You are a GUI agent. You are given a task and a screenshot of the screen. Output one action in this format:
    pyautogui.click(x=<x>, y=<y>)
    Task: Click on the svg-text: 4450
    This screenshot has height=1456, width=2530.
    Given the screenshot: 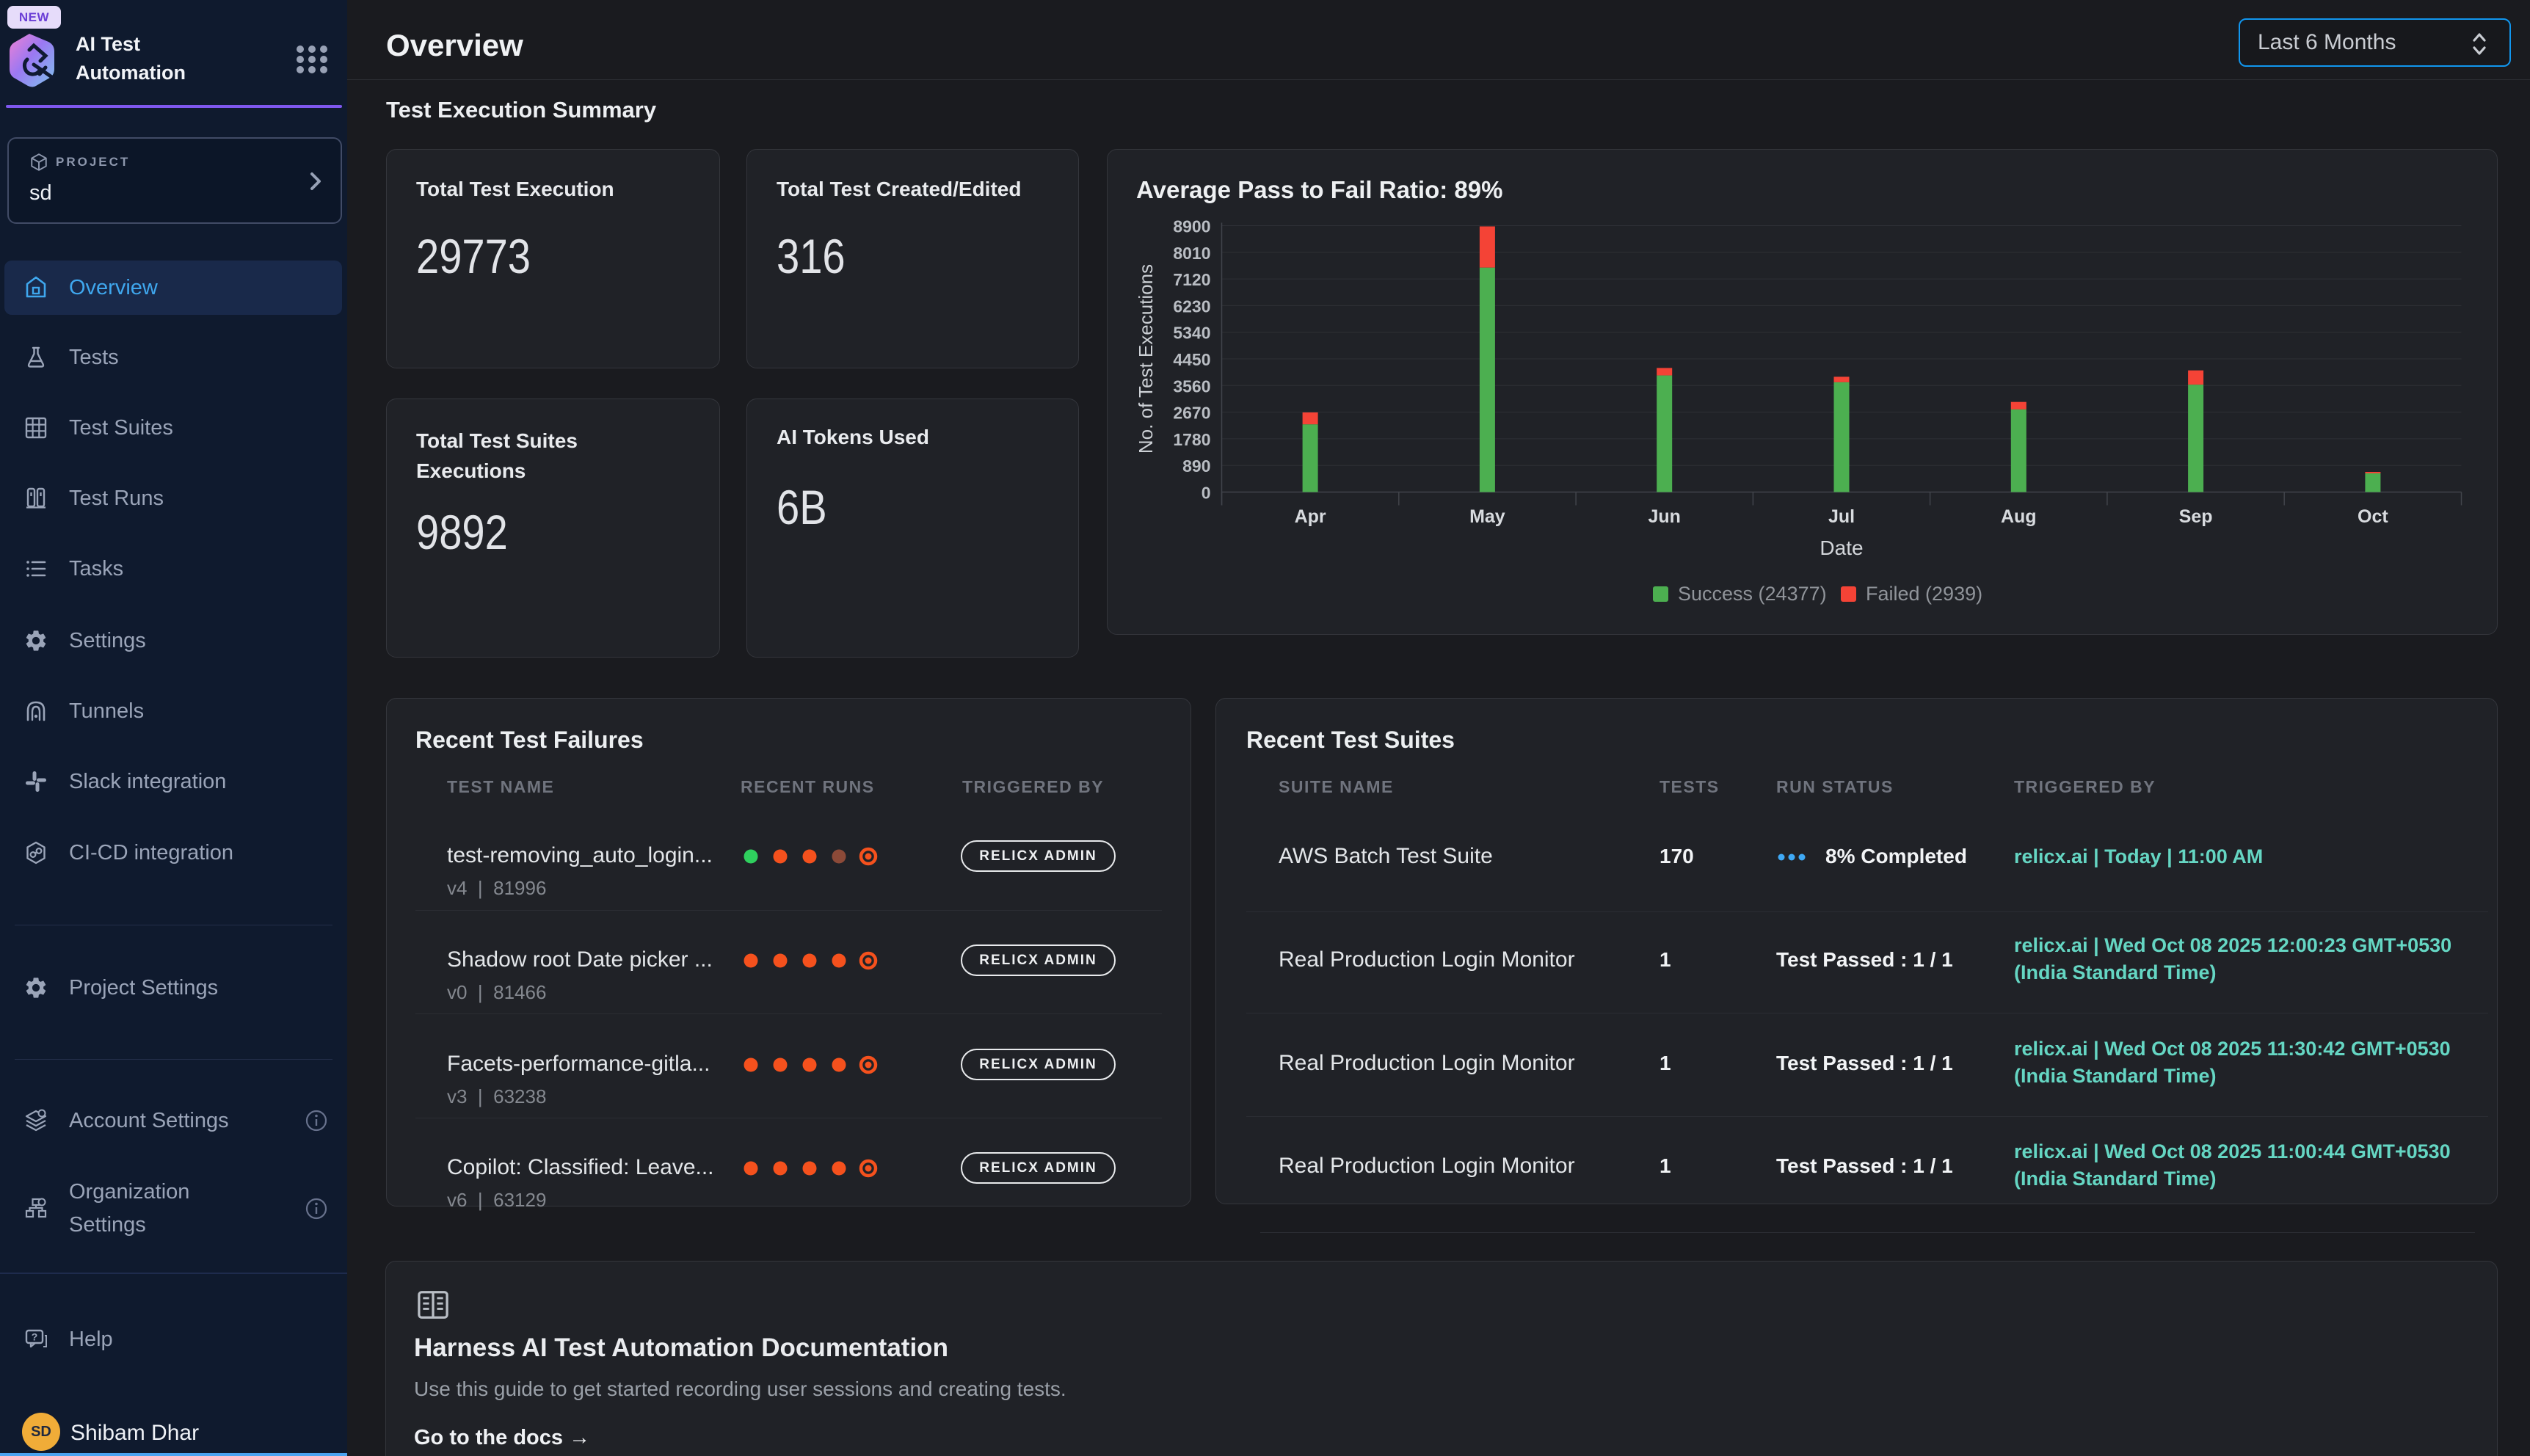 What is the action you would take?
    pyautogui.click(x=1191, y=360)
    